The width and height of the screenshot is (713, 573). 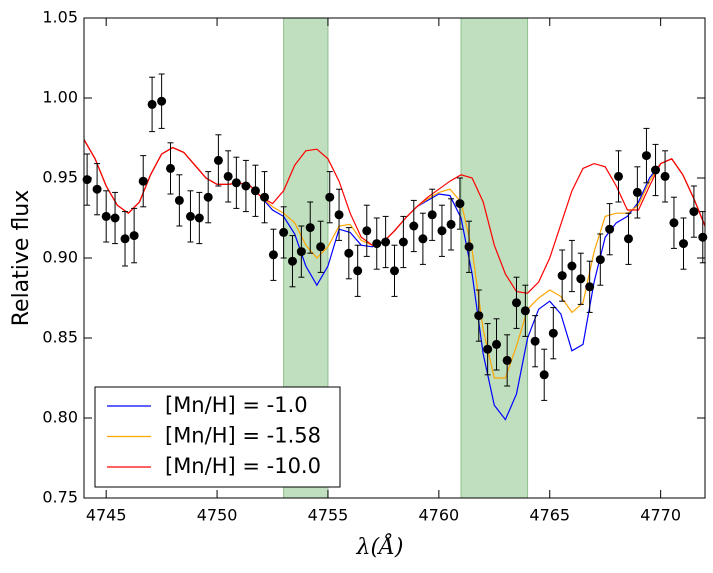 What do you see at coordinates (60, 177) in the screenshot?
I see `y-tick-label: 0.95` at bounding box center [60, 177].